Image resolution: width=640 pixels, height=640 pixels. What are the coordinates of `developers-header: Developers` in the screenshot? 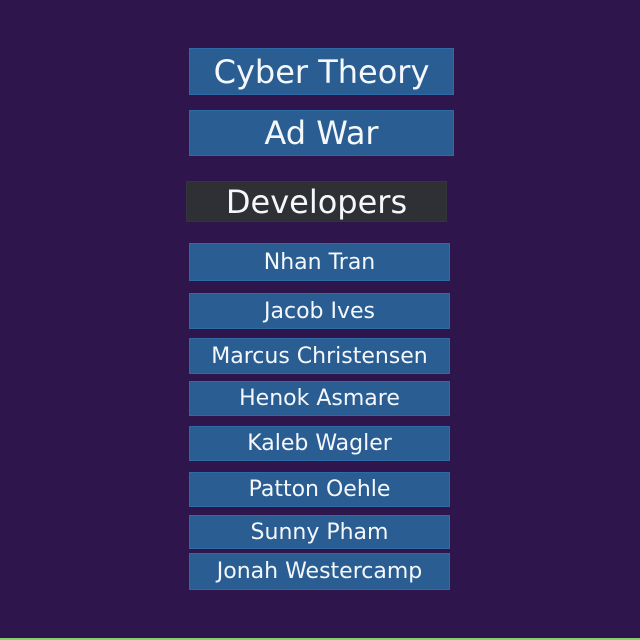 It's located at (316, 201).